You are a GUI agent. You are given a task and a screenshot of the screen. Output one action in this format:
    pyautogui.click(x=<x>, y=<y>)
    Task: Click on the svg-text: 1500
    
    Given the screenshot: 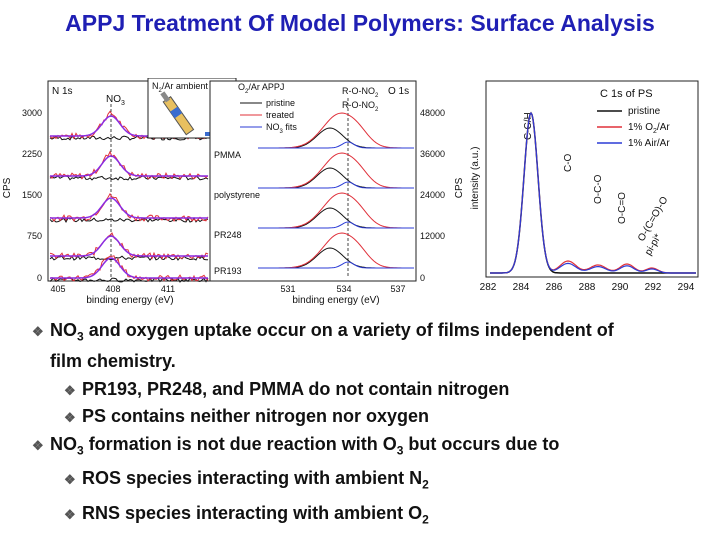 What is the action you would take?
    pyautogui.click(x=32, y=195)
    